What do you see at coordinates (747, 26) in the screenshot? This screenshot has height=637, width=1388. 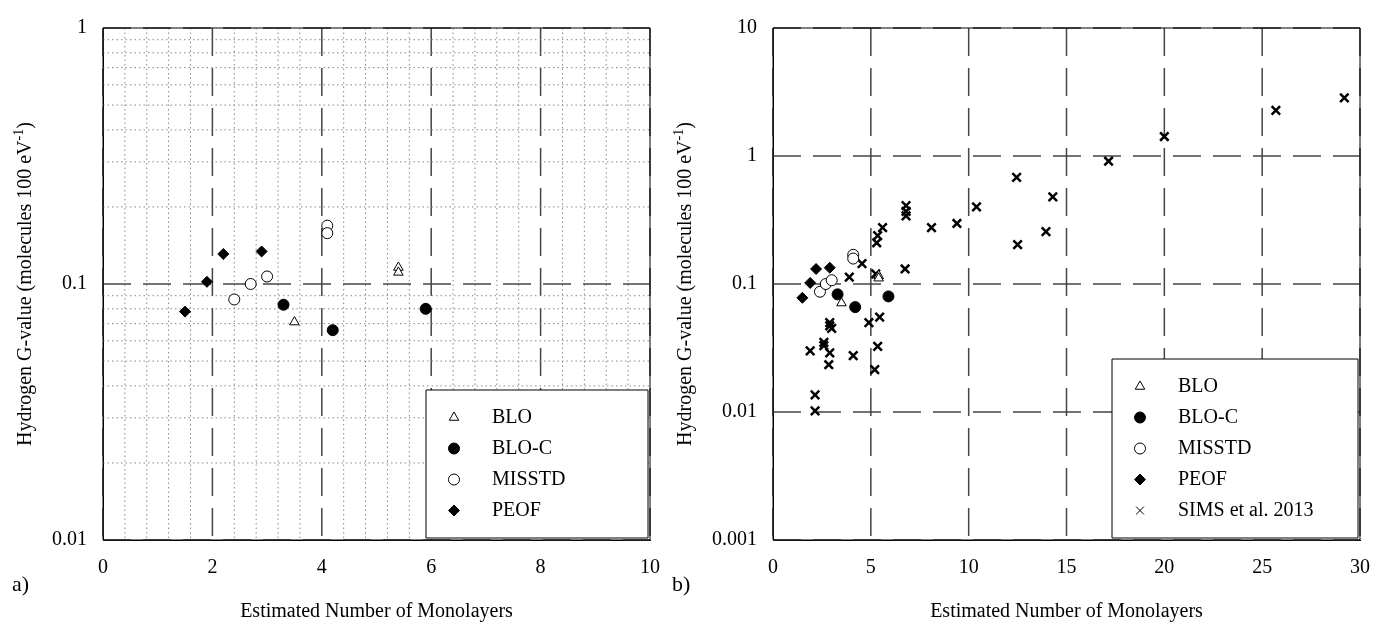 I see `y-tick-label: 10` at bounding box center [747, 26].